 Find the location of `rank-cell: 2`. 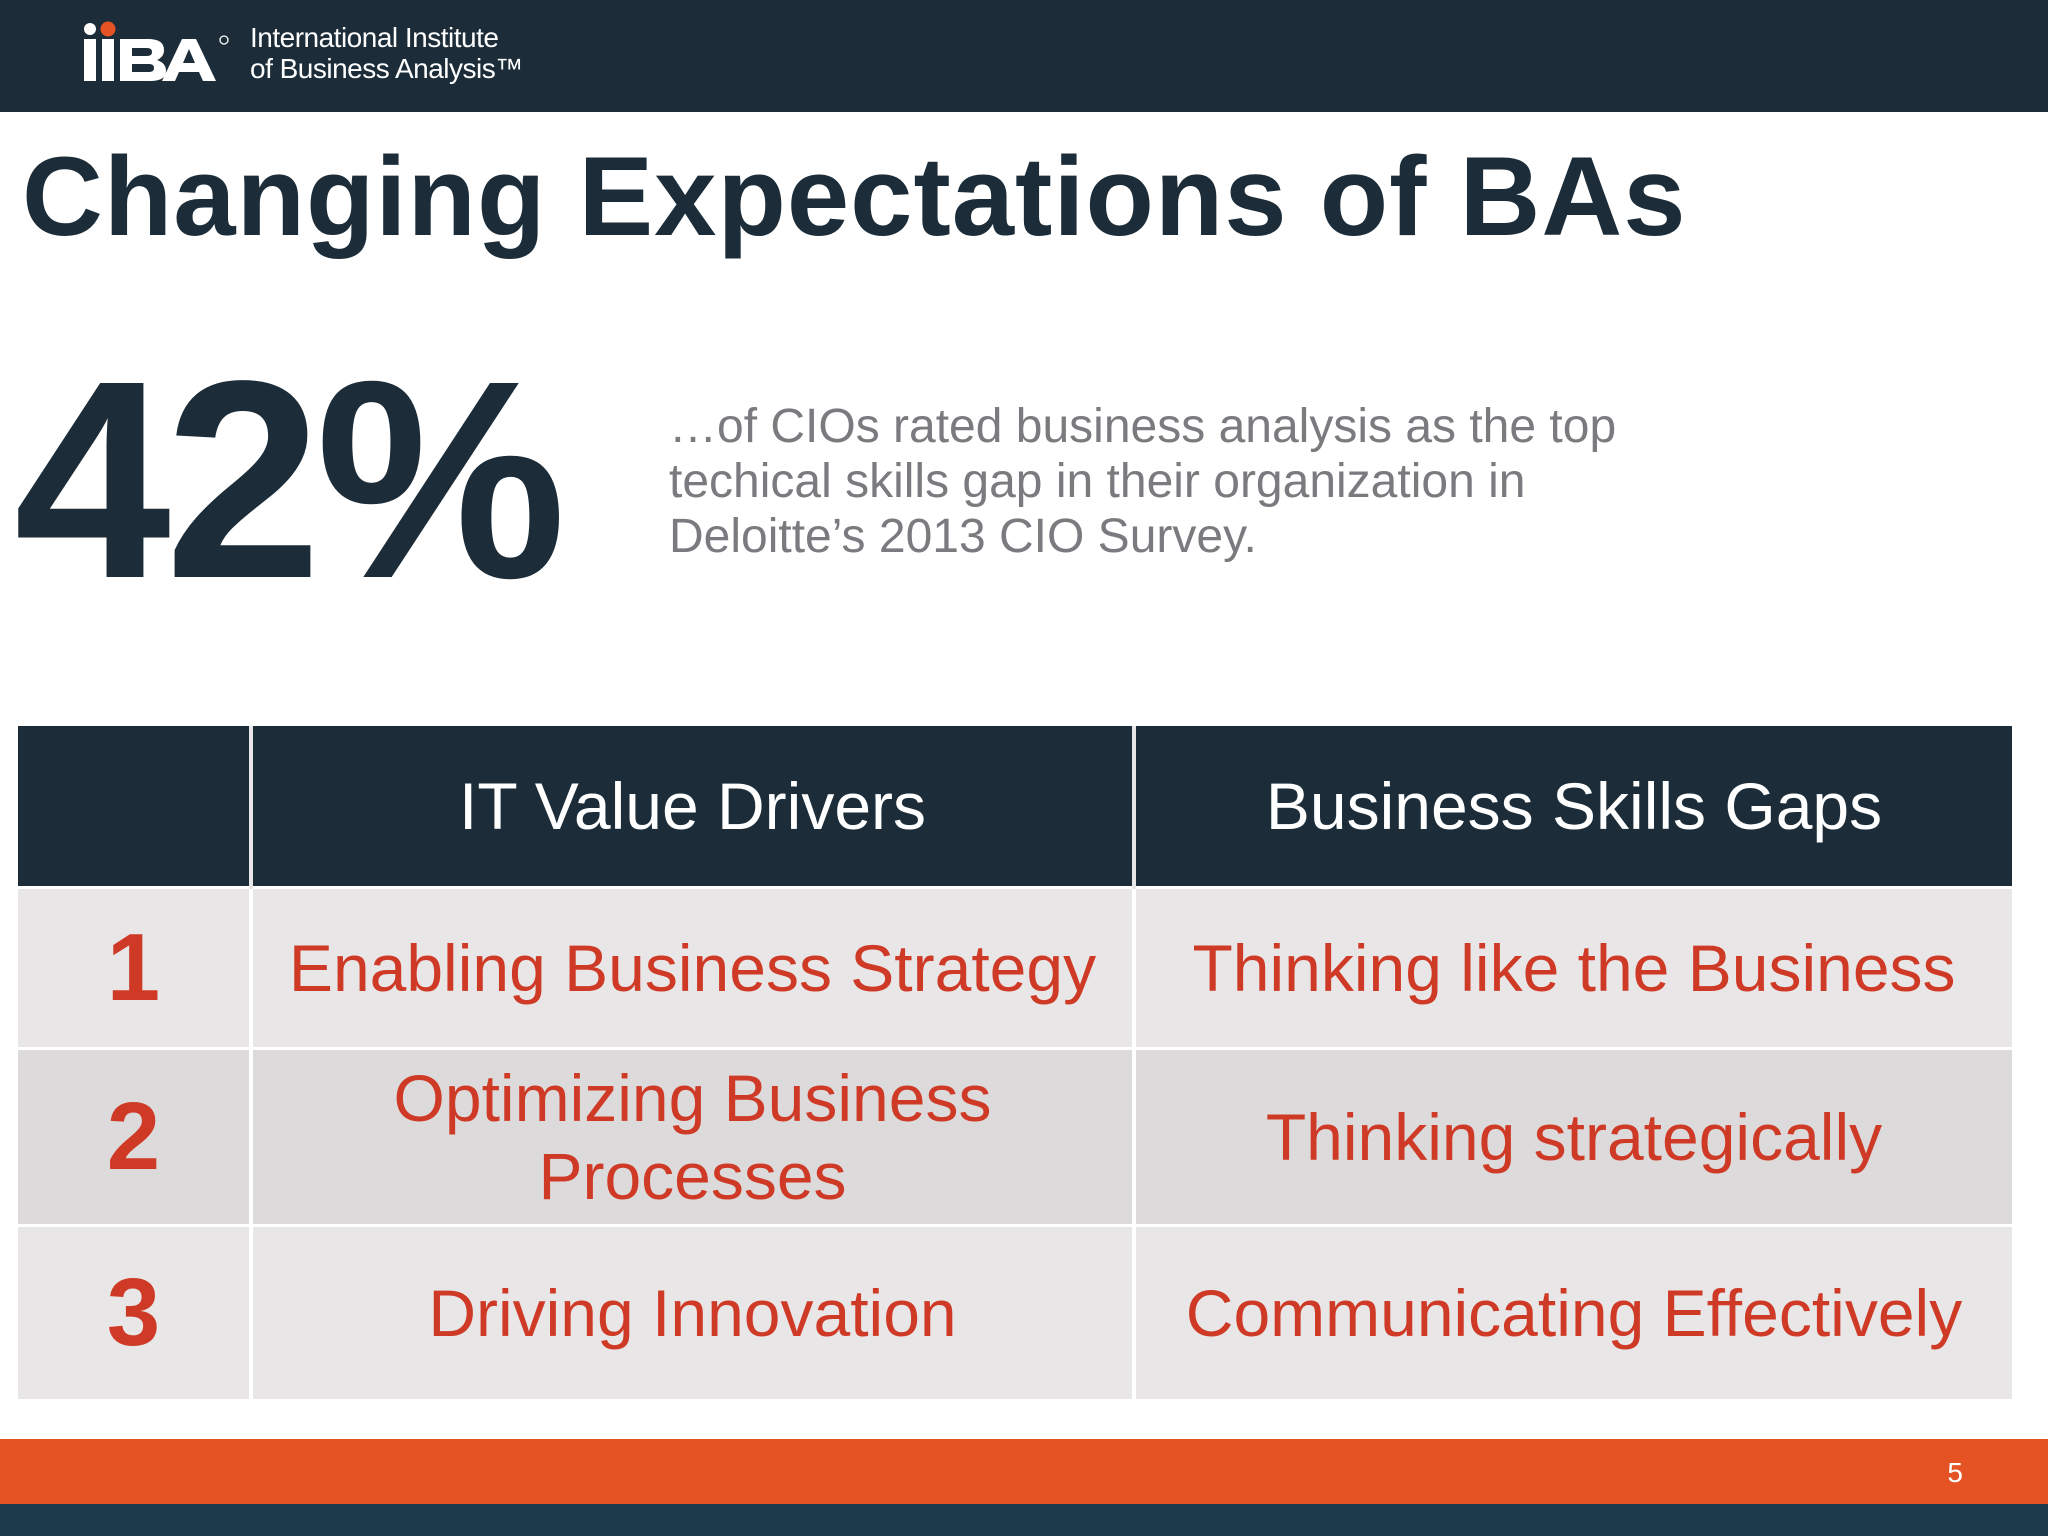

rank-cell: 2 is located at coordinates (135, 1136).